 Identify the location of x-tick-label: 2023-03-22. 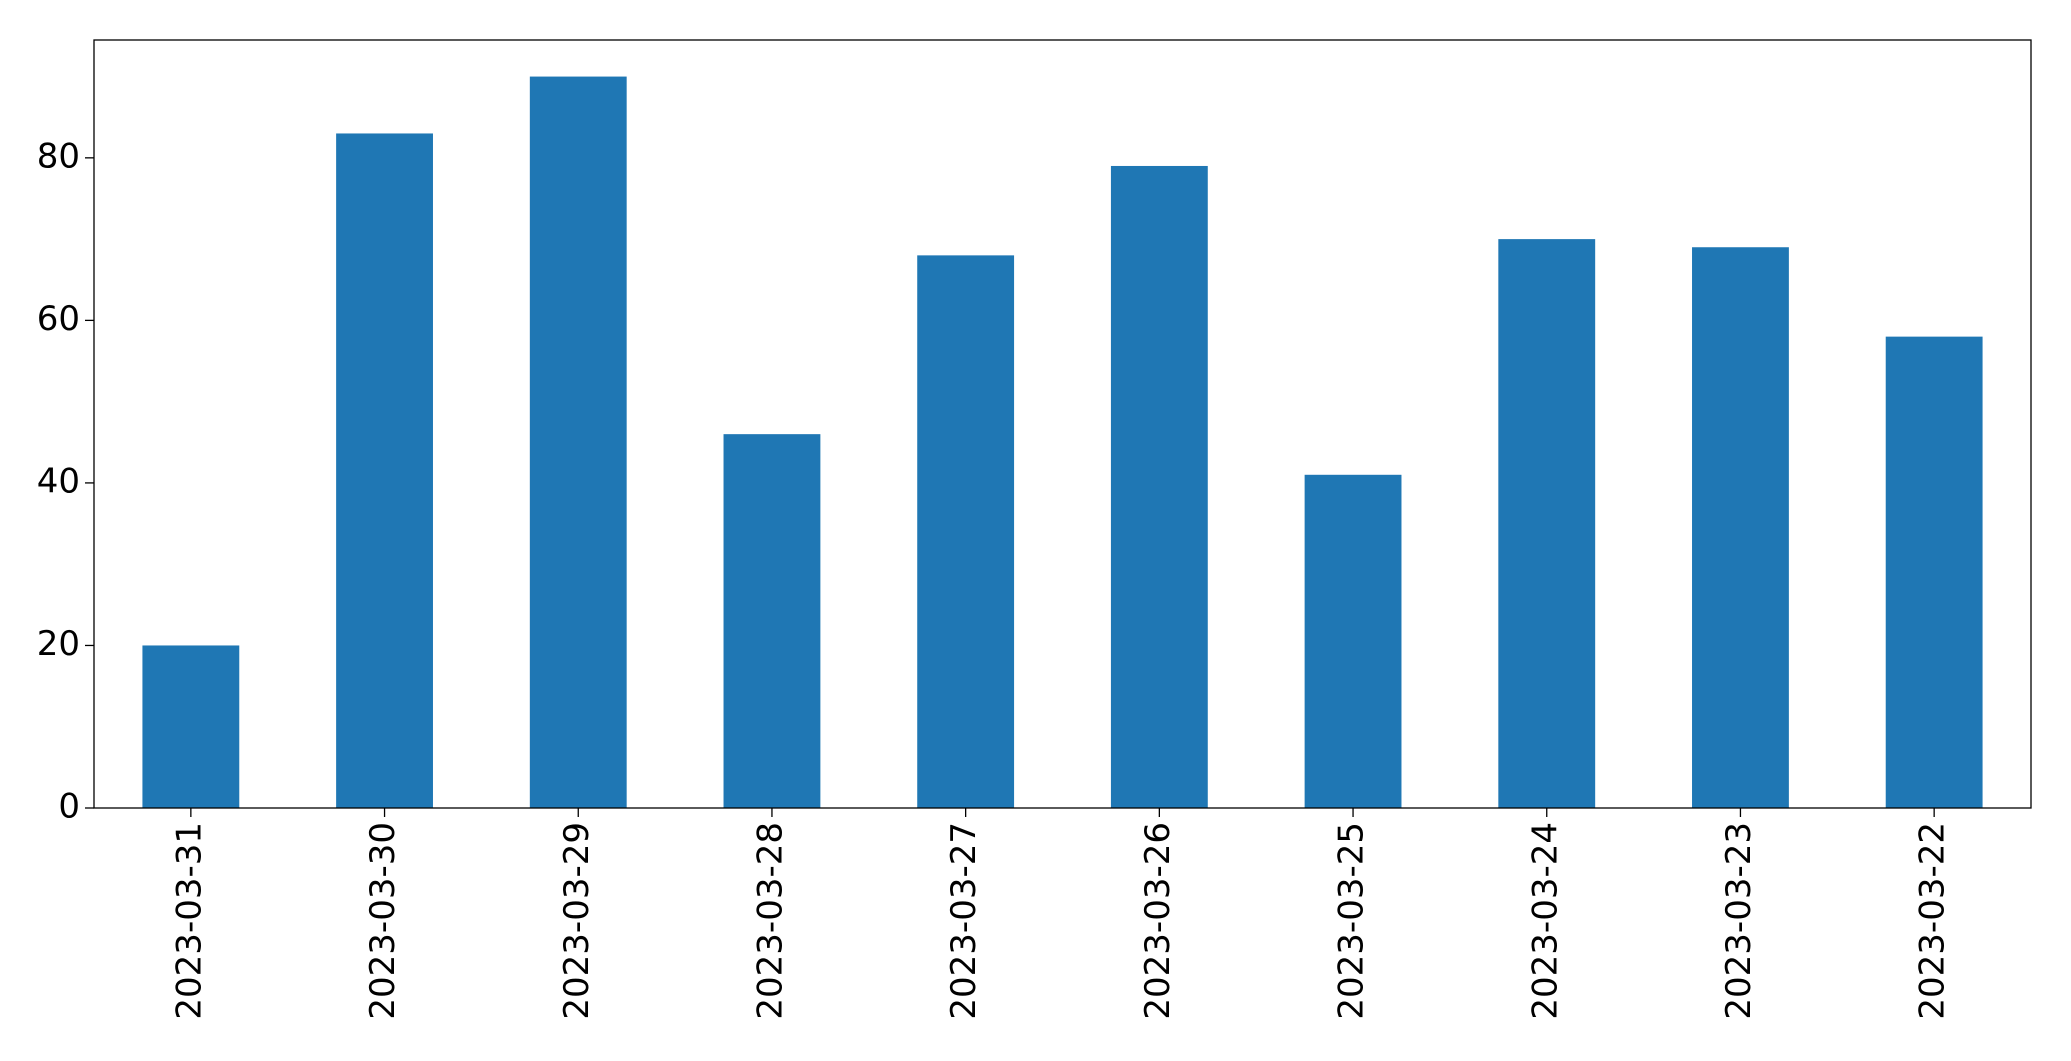
(1933, 921).